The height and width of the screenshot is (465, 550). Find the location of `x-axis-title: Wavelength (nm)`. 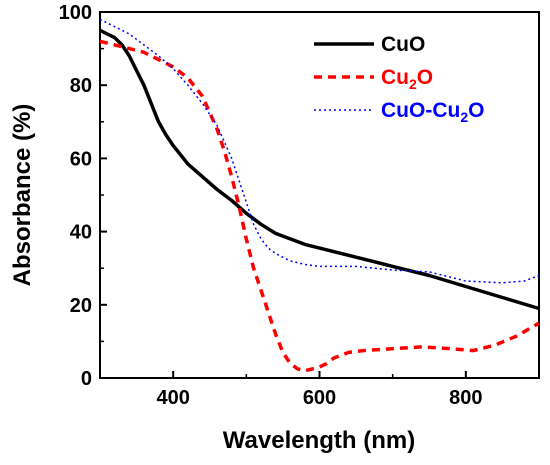

x-axis-title: Wavelength (nm) is located at coordinates (319, 440).